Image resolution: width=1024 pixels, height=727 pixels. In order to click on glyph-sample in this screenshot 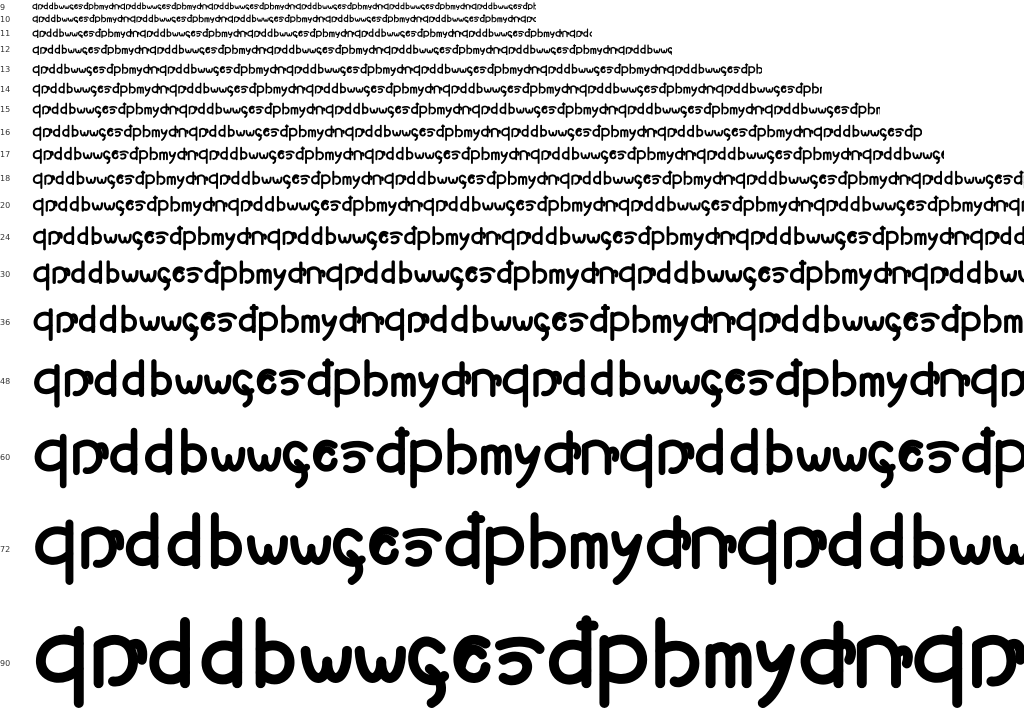, I will do `click(477, 132)`.